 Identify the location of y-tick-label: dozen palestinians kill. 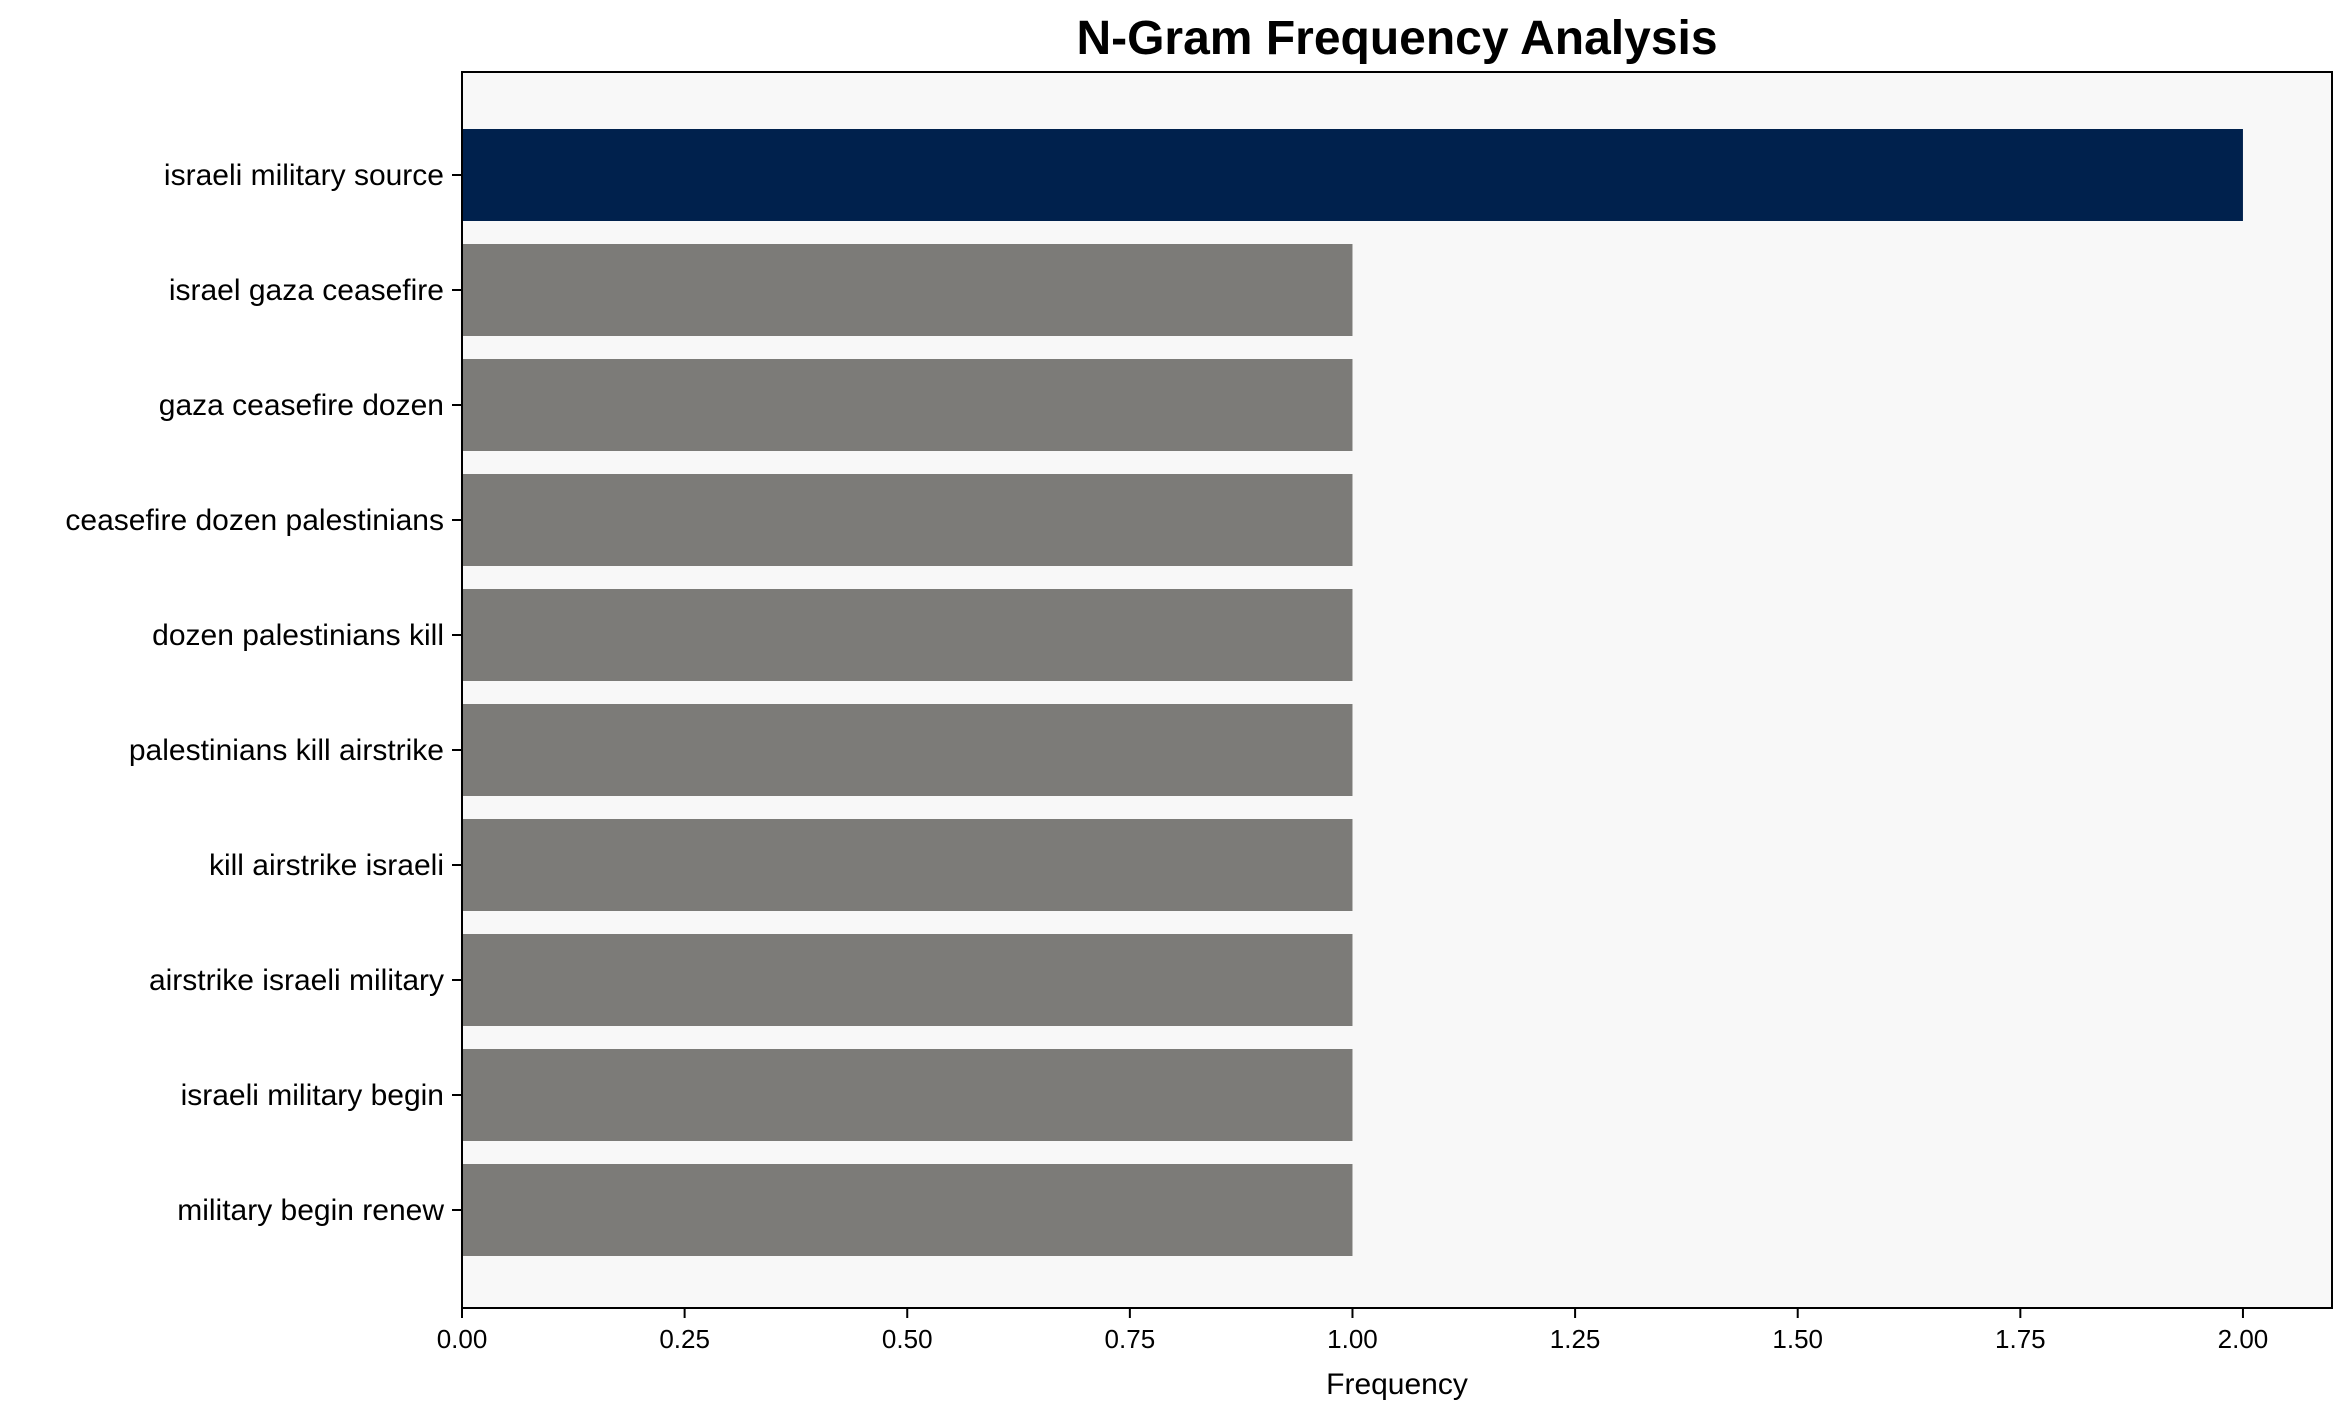
(298, 635).